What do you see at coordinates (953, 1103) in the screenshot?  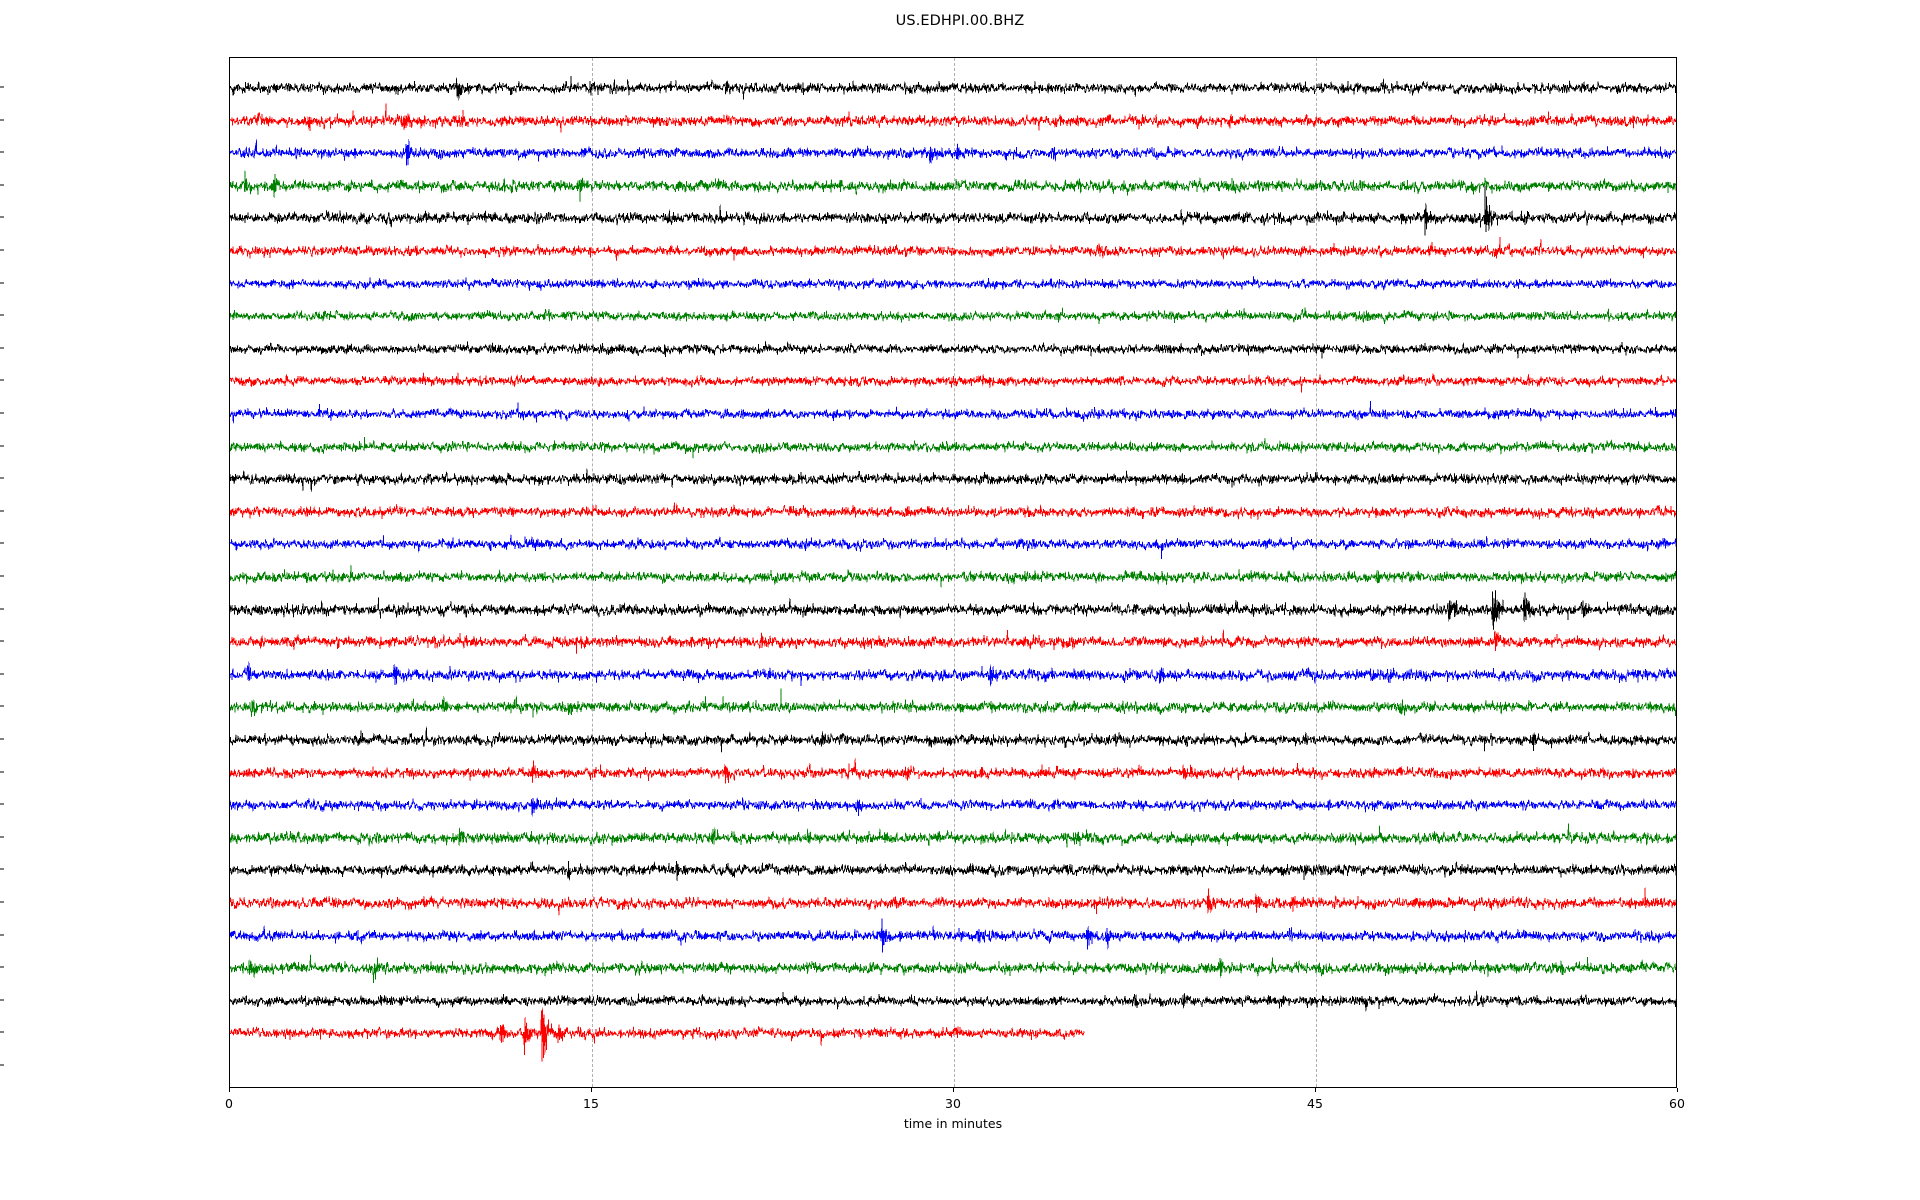 I see `x-tick-label: 30` at bounding box center [953, 1103].